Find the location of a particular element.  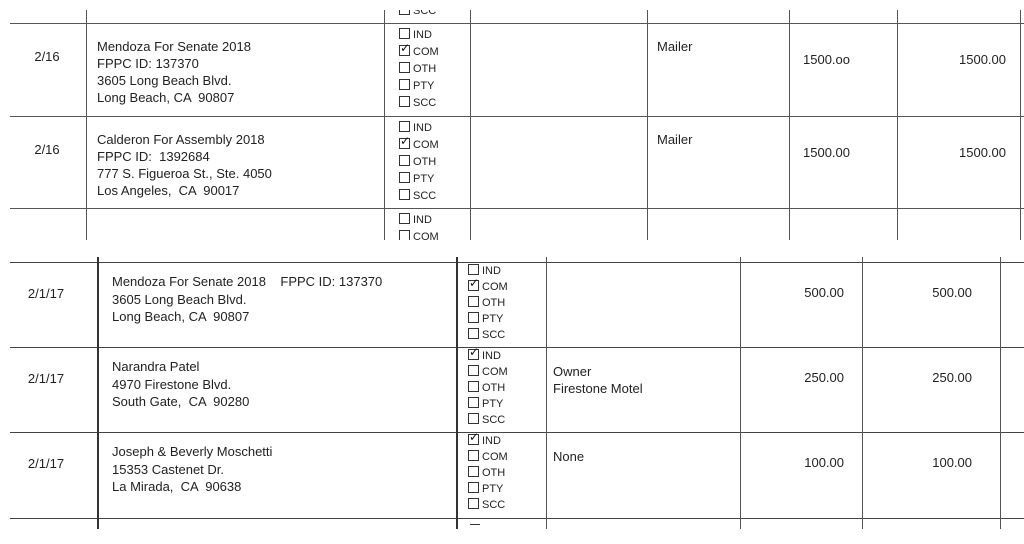

date-cell: 2/16 is located at coordinates (47, 149).